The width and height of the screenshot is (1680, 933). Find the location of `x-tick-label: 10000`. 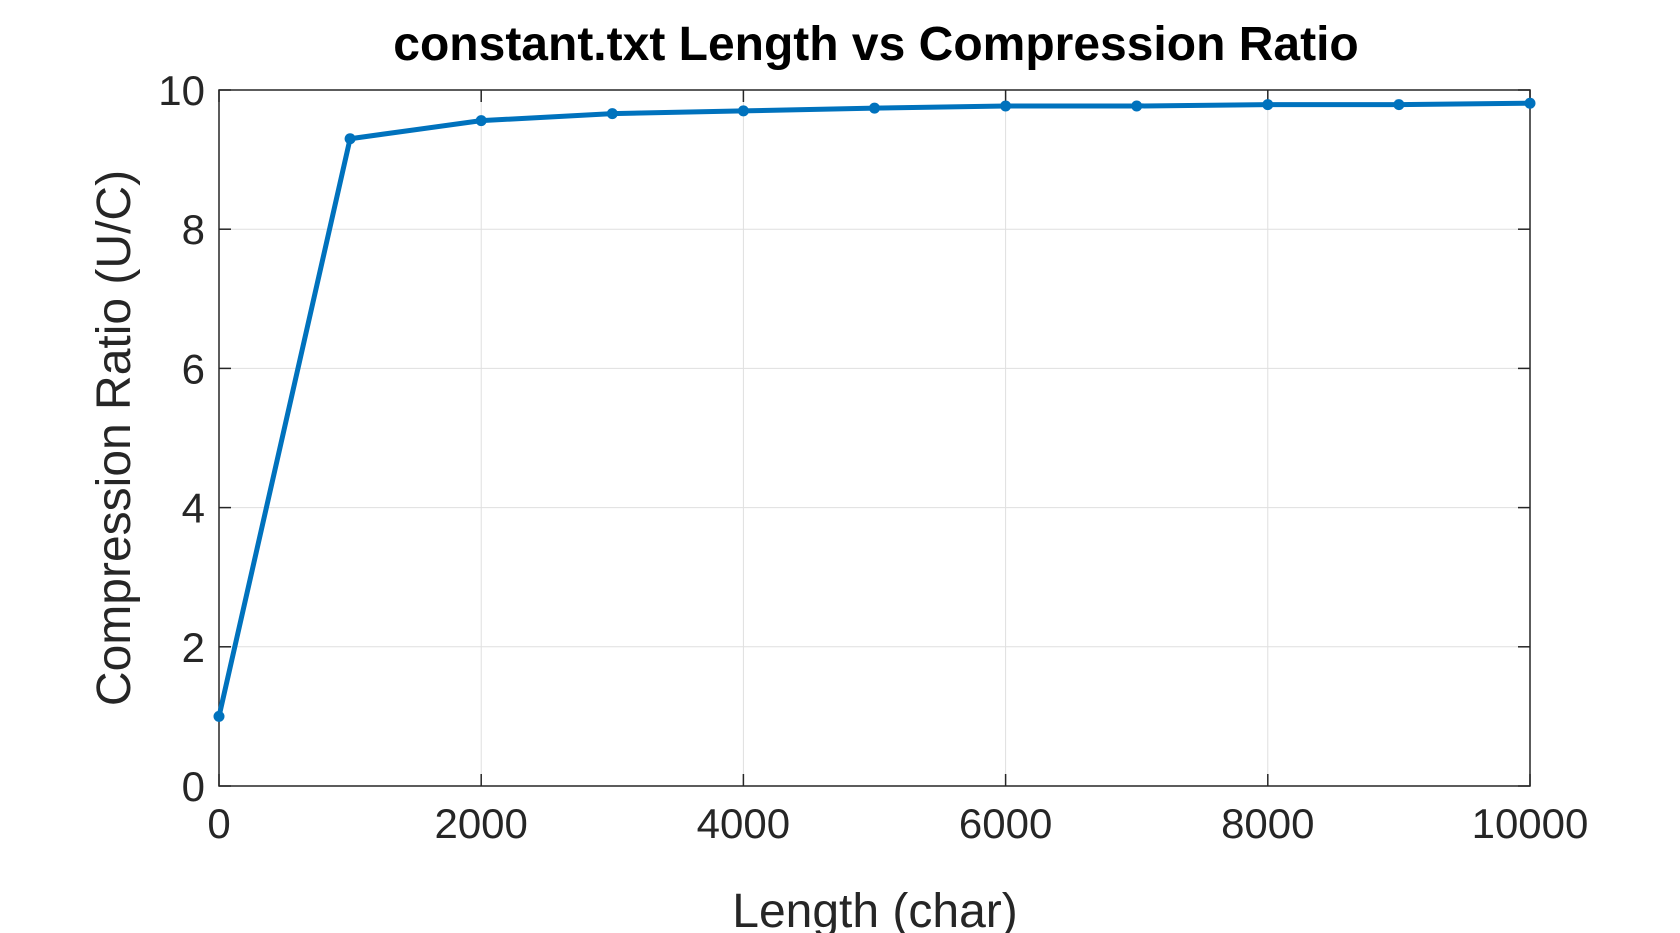

x-tick-label: 10000 is located at coordinates (1530, 823).